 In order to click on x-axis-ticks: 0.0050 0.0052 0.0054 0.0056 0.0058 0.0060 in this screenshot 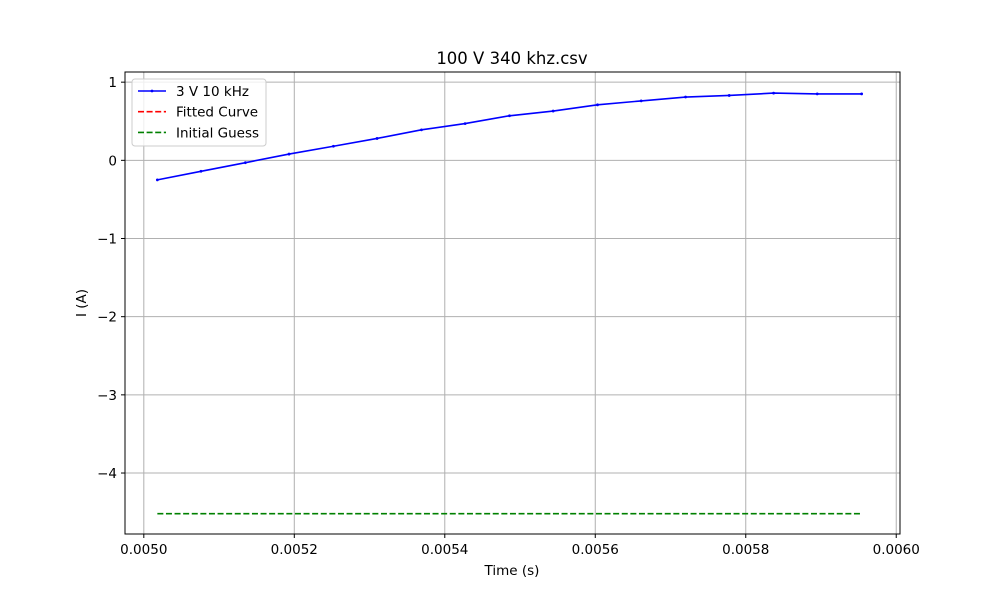, I will do `click(520, 546)`.